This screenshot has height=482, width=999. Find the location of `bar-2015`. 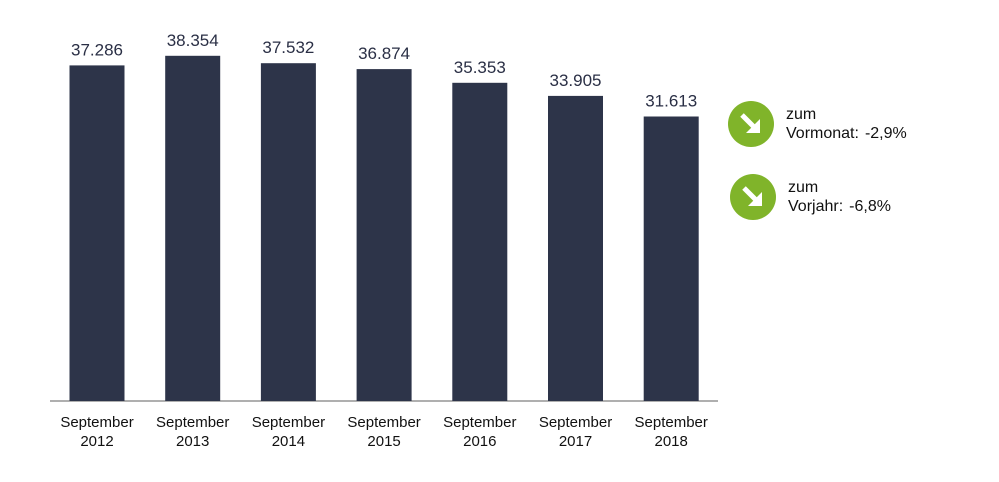

bar-2015 is located at coordinates (384, 235).